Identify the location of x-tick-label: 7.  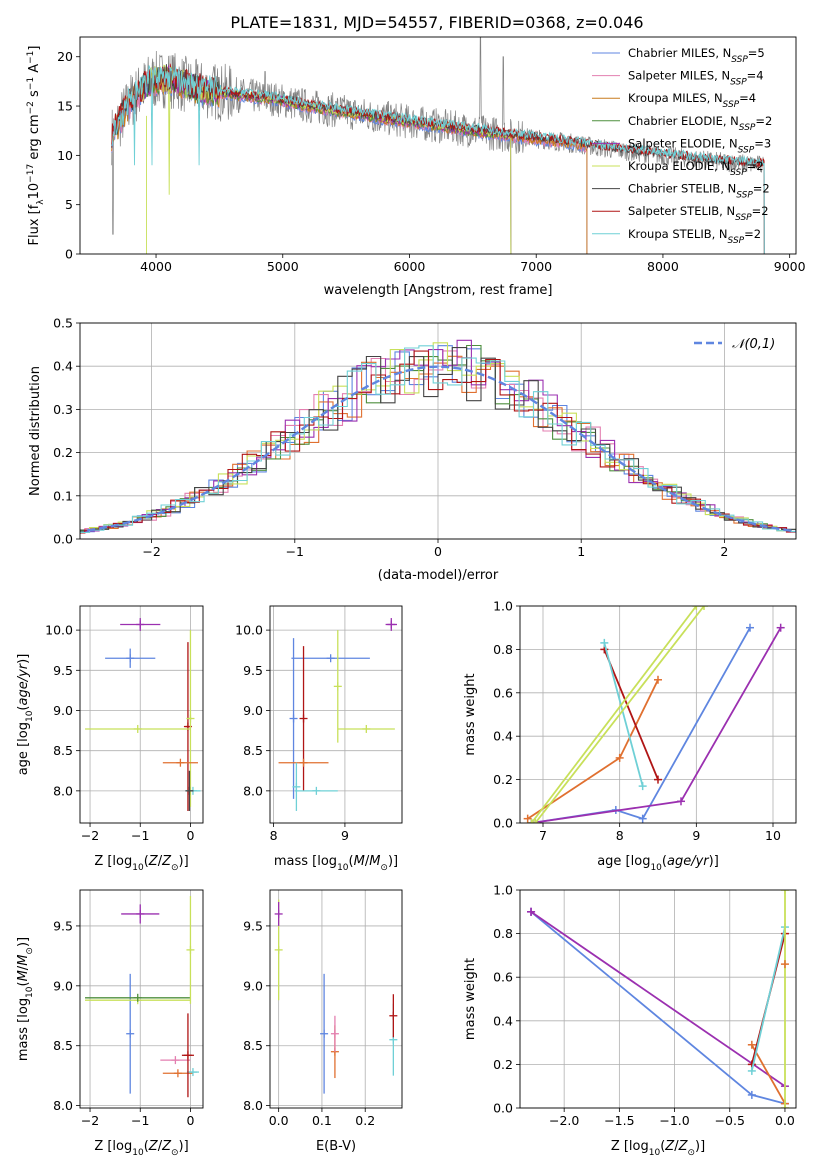
(543, 835).